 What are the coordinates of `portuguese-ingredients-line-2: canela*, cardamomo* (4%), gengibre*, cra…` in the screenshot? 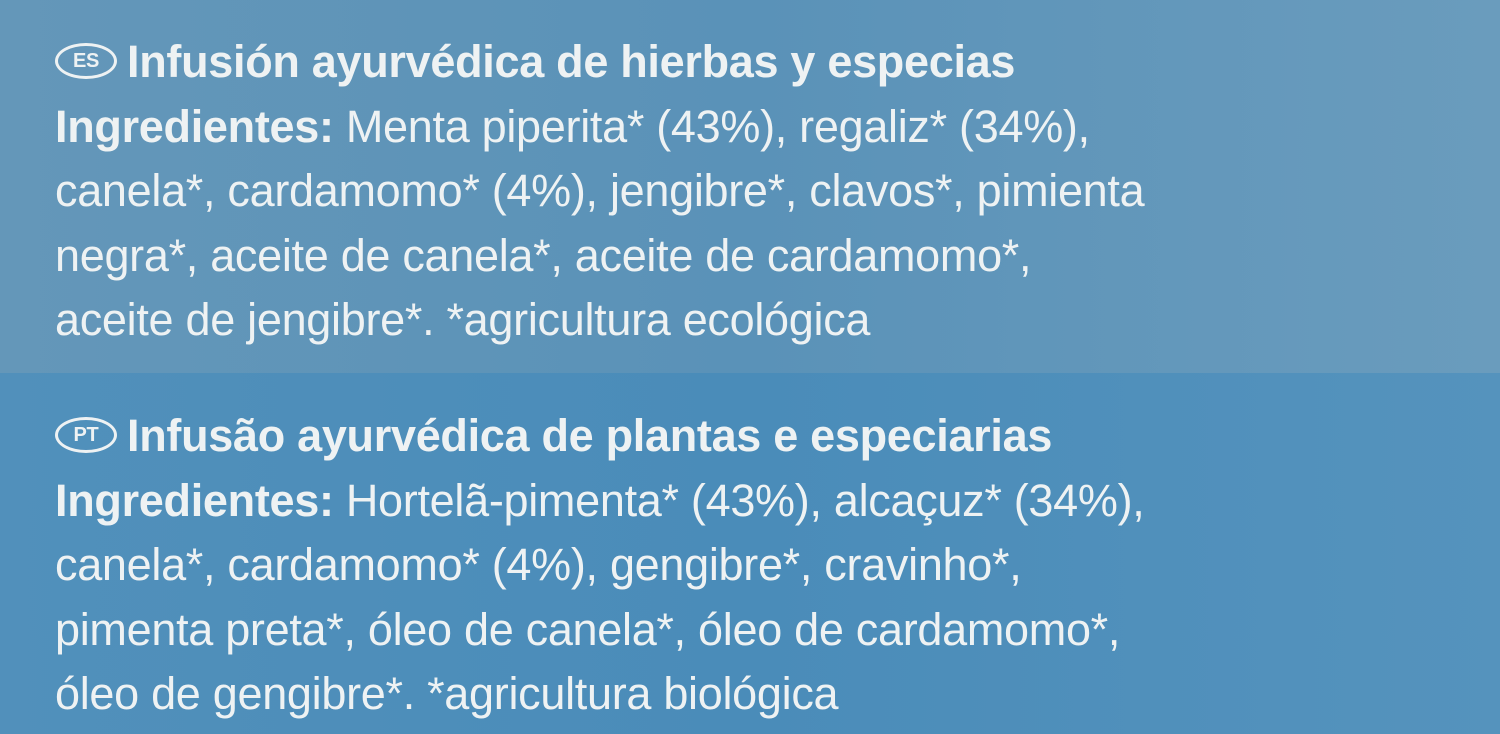 It's located at (538, 564).